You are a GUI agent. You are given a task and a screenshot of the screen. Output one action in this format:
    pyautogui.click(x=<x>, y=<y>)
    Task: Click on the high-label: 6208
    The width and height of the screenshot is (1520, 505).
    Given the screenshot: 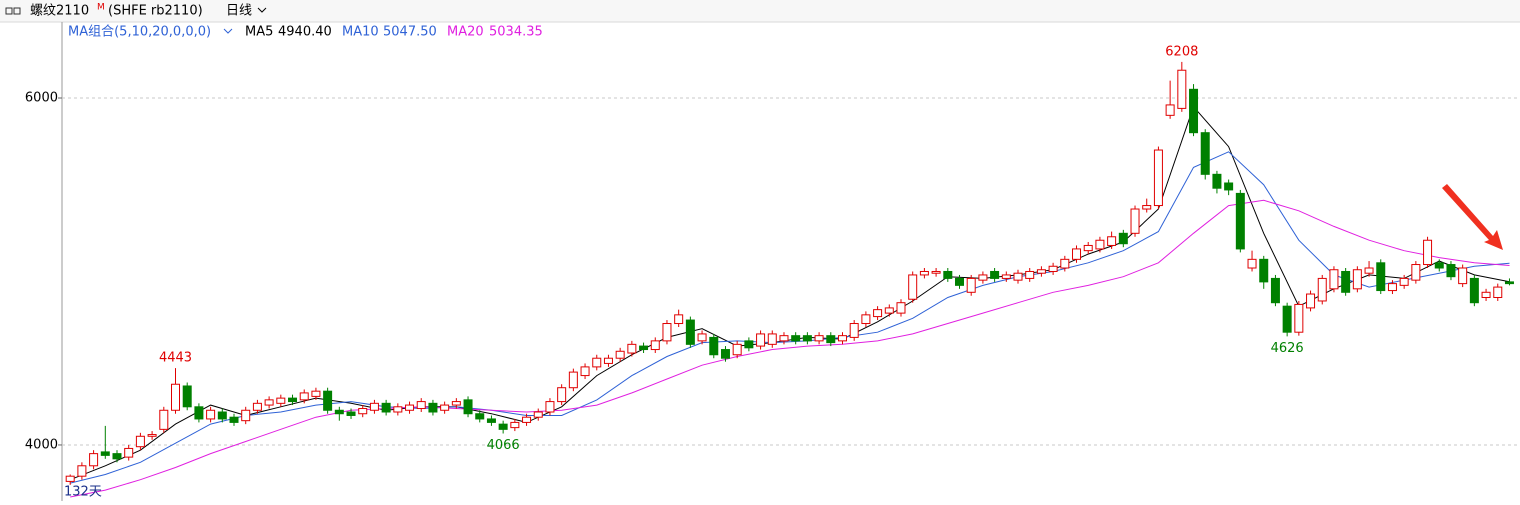 What is the action you would take?
    pyautogui.click(x=1181, y=51)
    